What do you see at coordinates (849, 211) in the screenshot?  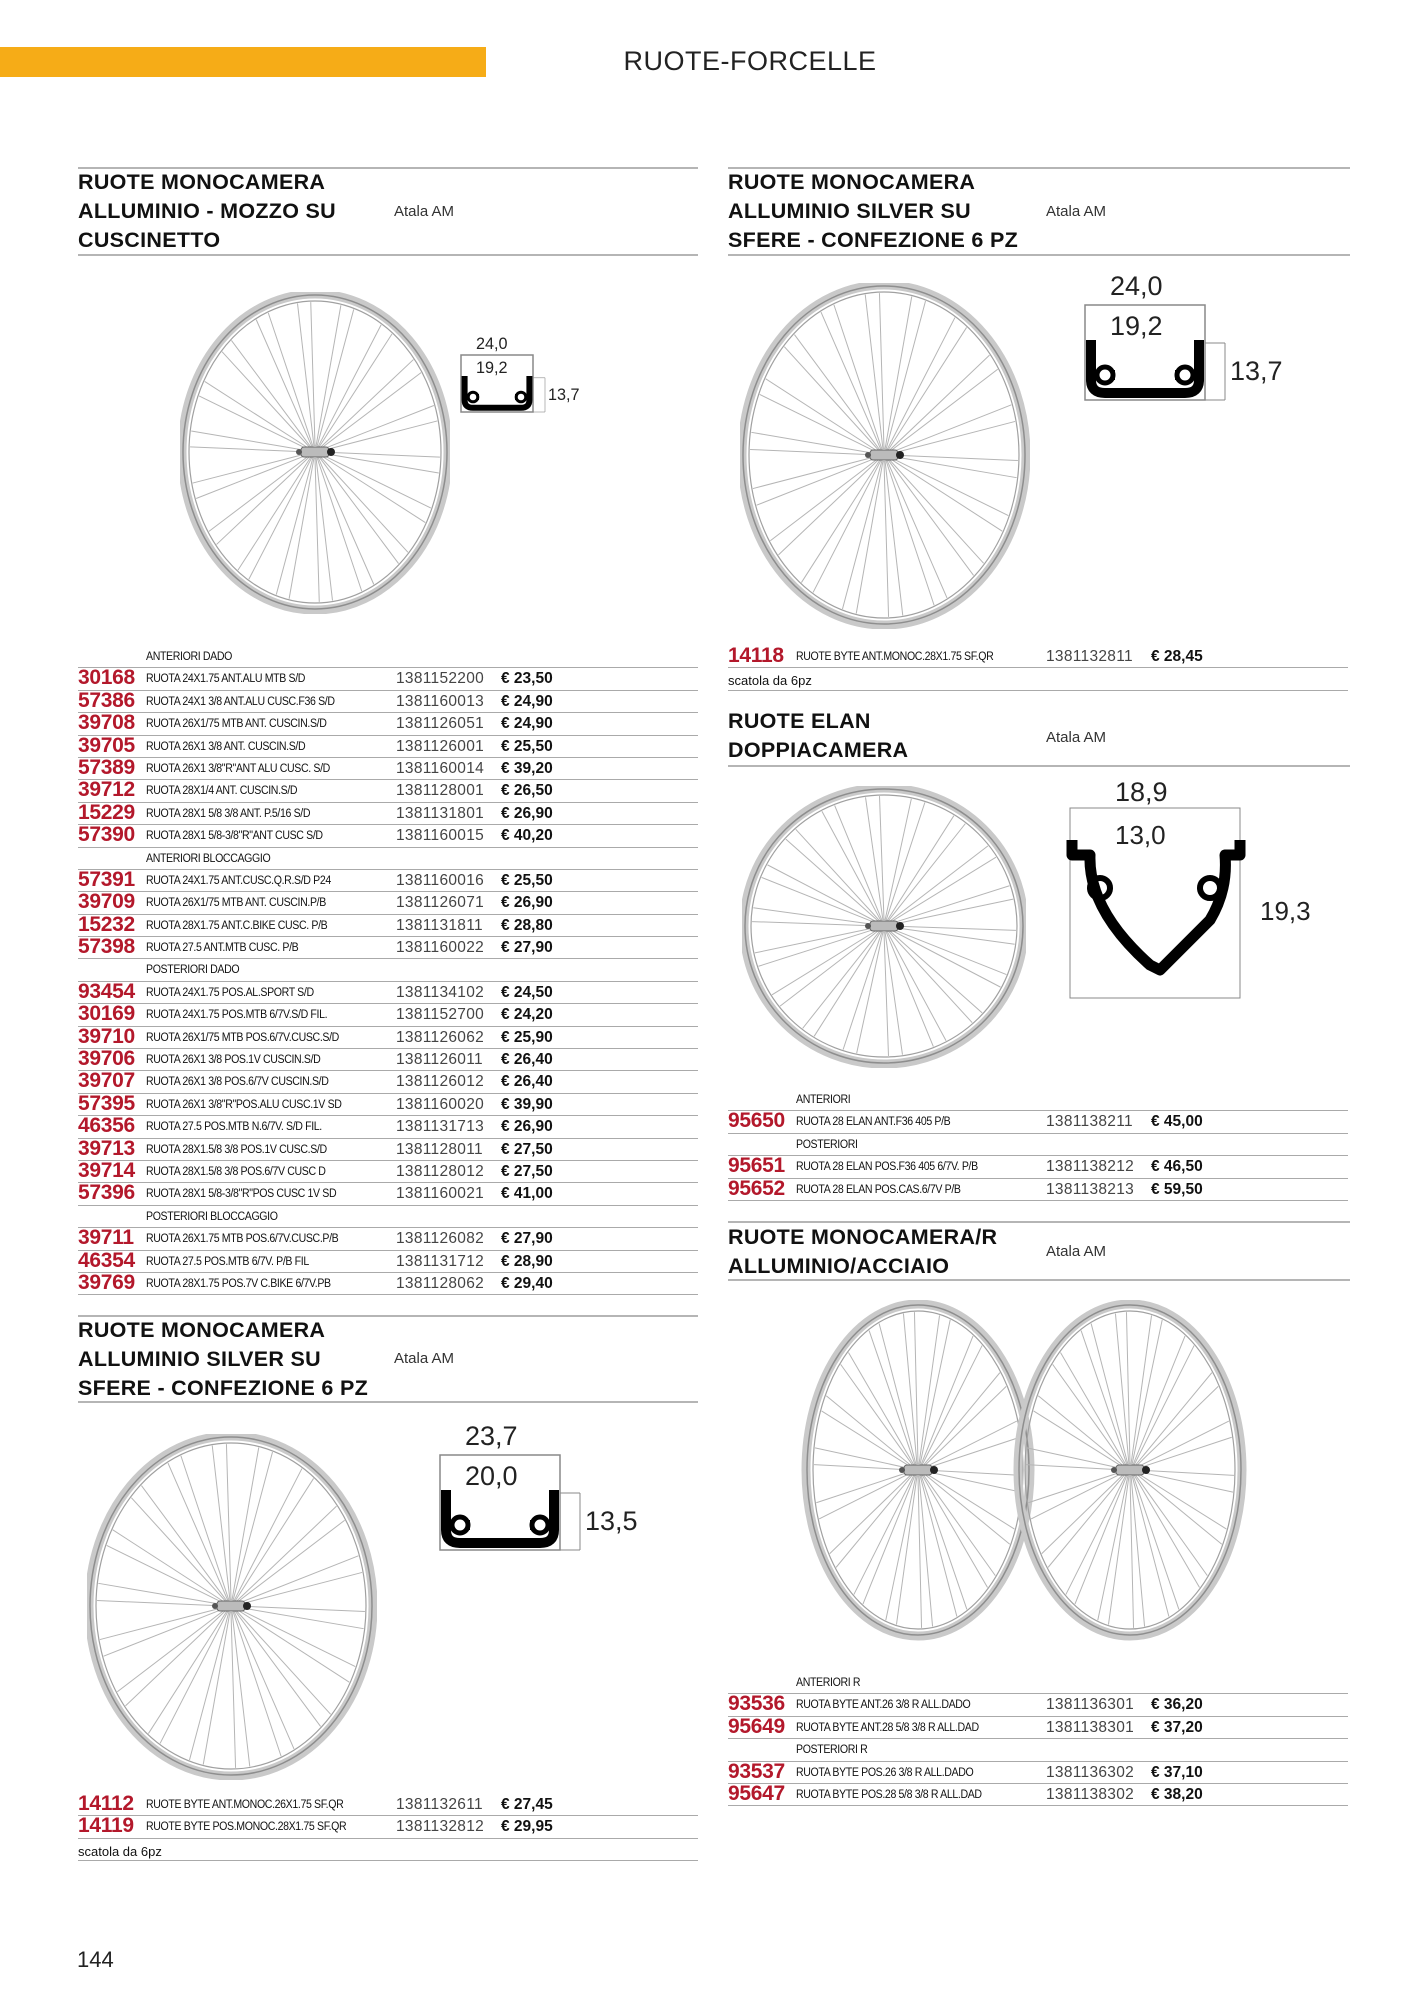 I see `title-line: ALLUMINIO SILVER SU` at bounding box center [849, 211].